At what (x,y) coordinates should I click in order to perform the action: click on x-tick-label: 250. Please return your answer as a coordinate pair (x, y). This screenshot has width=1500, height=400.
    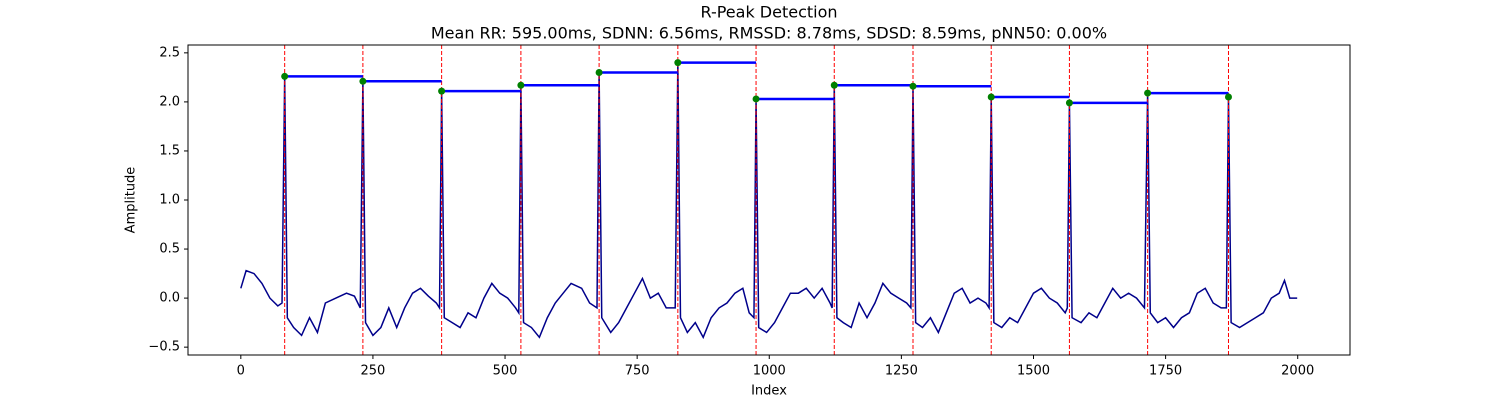
    Looking at the image, I should click on (373, 371).